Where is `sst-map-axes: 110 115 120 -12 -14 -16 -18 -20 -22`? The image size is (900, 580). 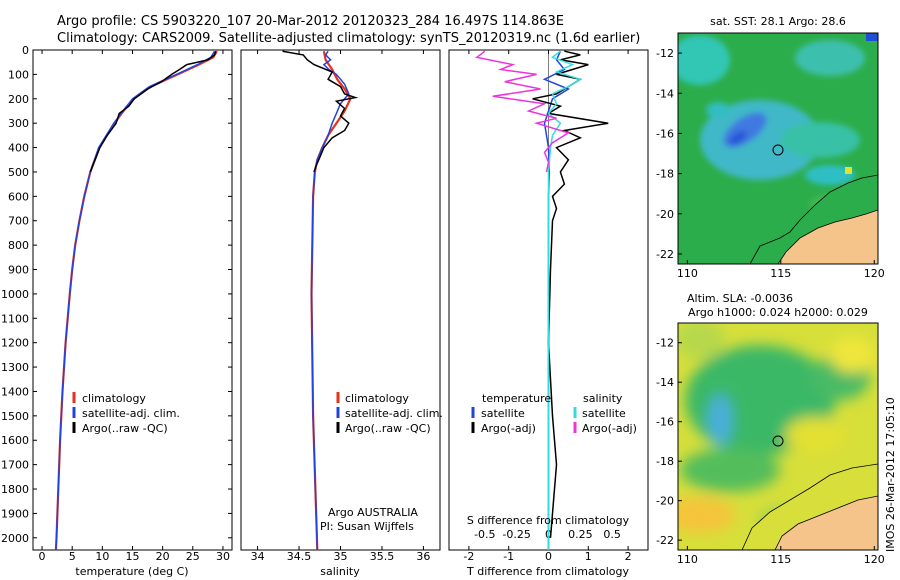 sst-map-axes: 110 115 120 -12 -14 -16 -18 -20 -22 is located at coordinates (770, 163).